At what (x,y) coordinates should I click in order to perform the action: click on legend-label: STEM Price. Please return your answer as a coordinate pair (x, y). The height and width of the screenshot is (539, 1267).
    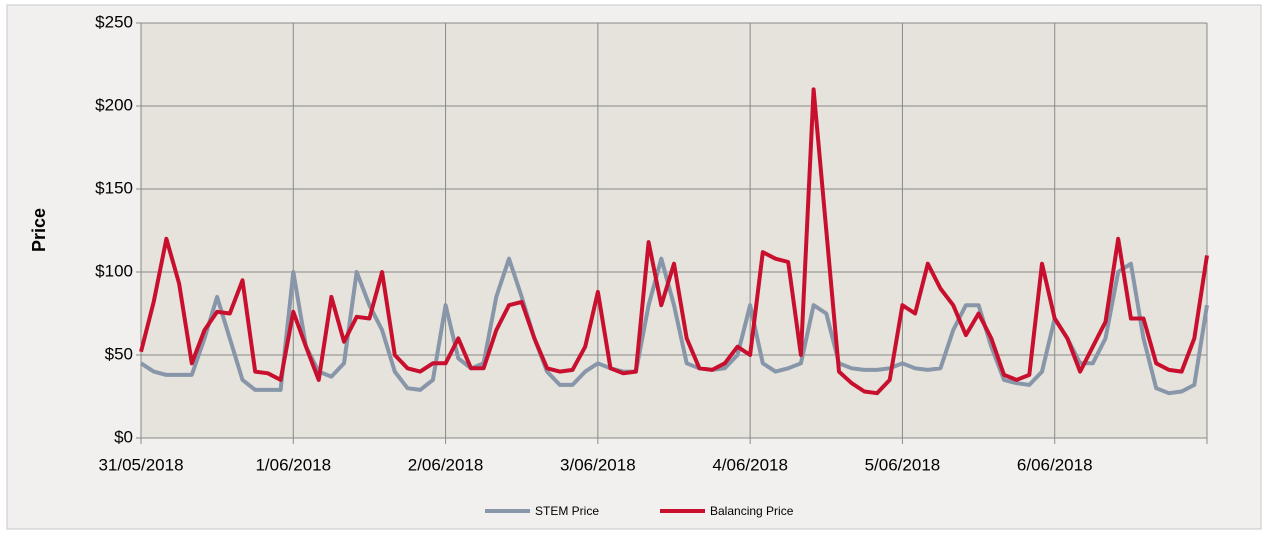
    Looking at the image, I should click on (567, 511).